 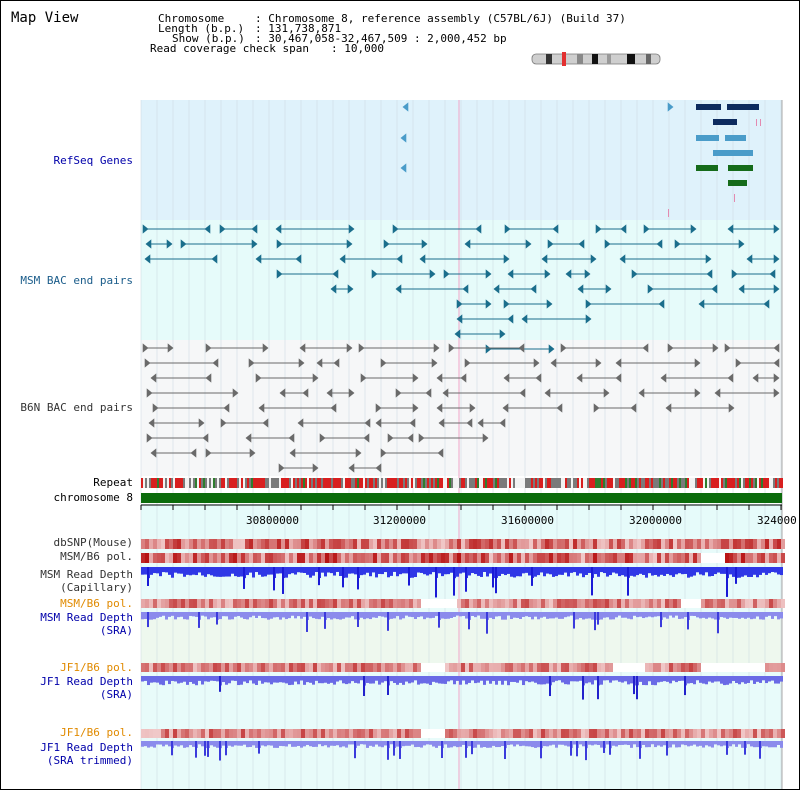 What do you see at coordinates (461, 415) in the screenshot?
I see `b6n-bac-features` at bounding box center [461, 415].